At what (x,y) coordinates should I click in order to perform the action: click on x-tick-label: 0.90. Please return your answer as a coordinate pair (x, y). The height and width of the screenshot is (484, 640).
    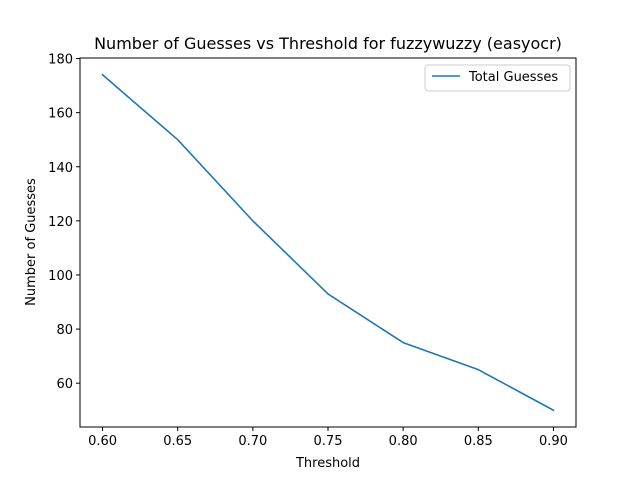
    Looking at the image, I should click on (553, 441).